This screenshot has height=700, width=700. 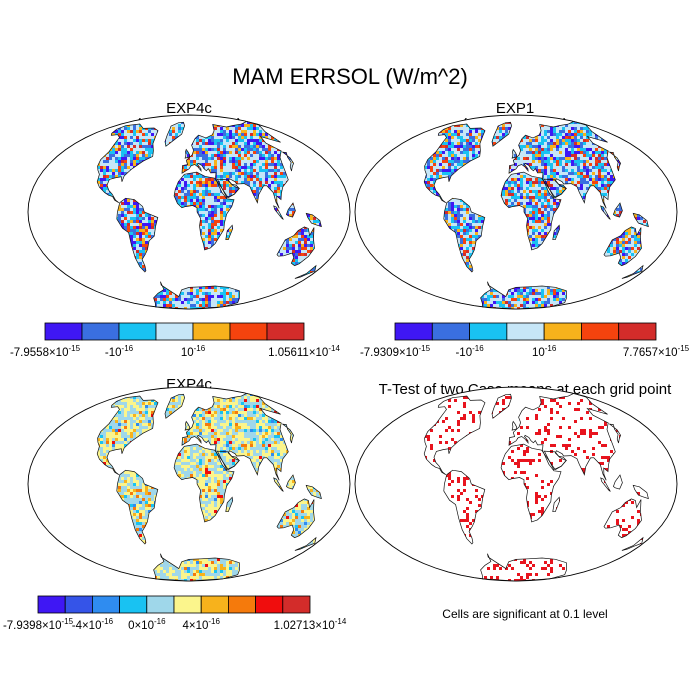 What do you see at coordinates (45, 351) in the screenshot?
I see `colorbar-tick-label: -7.9558×10⁻¹⁵` at bounding box center [45, 351].